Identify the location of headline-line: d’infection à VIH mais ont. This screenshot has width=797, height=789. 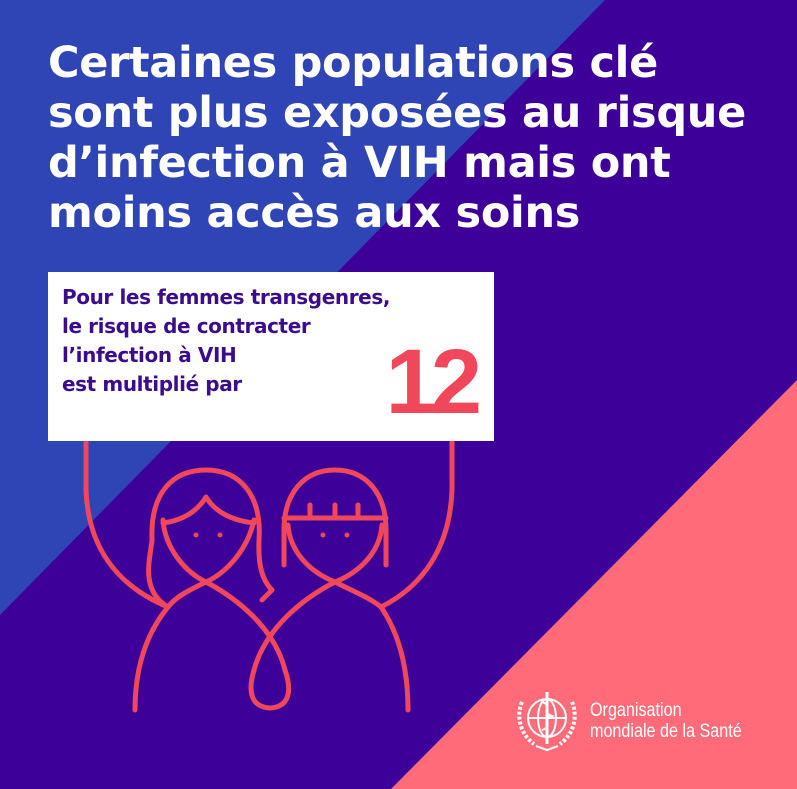
(359, 163).